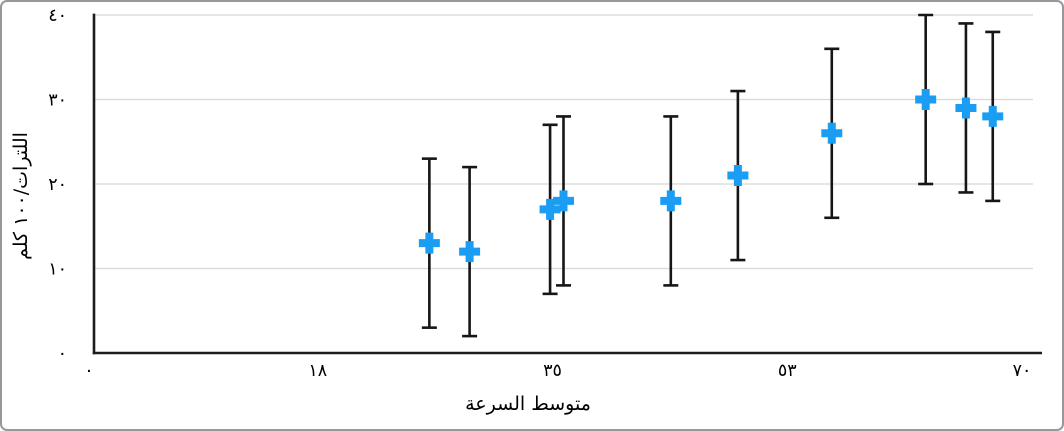  I want to click on x-axis-tick-label: ٥٣, so click(787, 371).